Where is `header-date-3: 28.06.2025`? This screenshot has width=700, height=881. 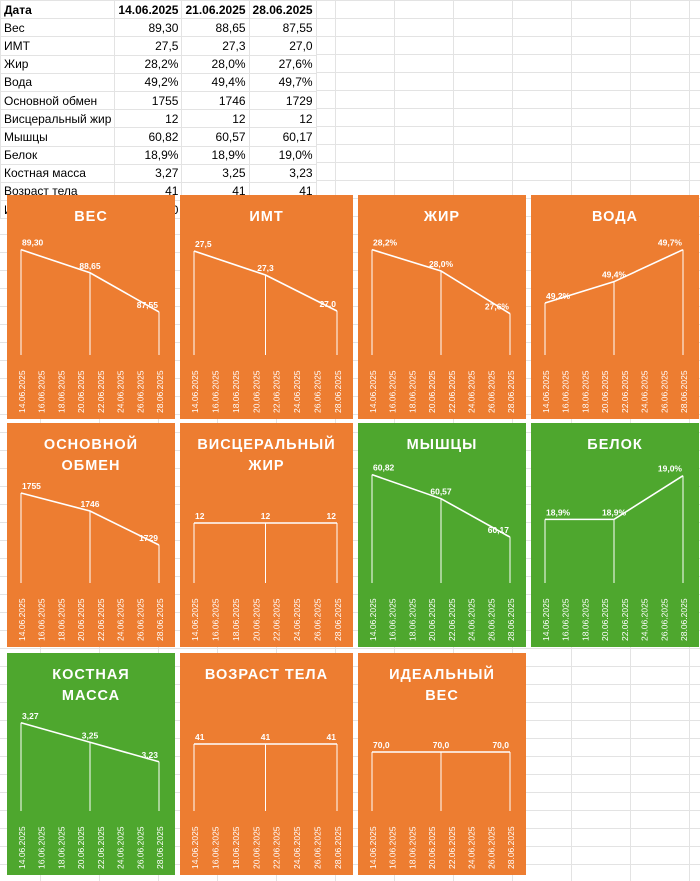 header-date-3: 28.06.2025 is located at coordinates (282, 10).